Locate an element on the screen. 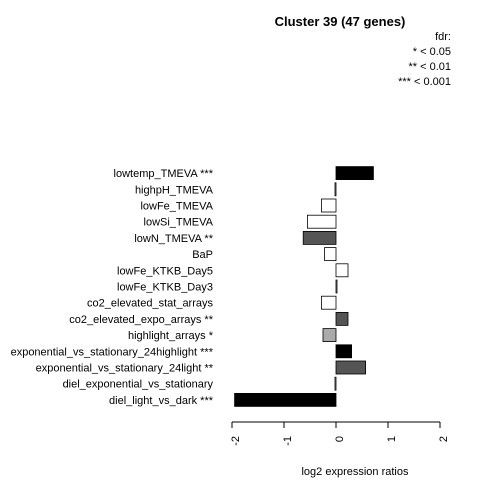 The height and width of the screenshot is (495, 480). legend-entry-1: * < 0.05 is located at coordinates (431, 52).